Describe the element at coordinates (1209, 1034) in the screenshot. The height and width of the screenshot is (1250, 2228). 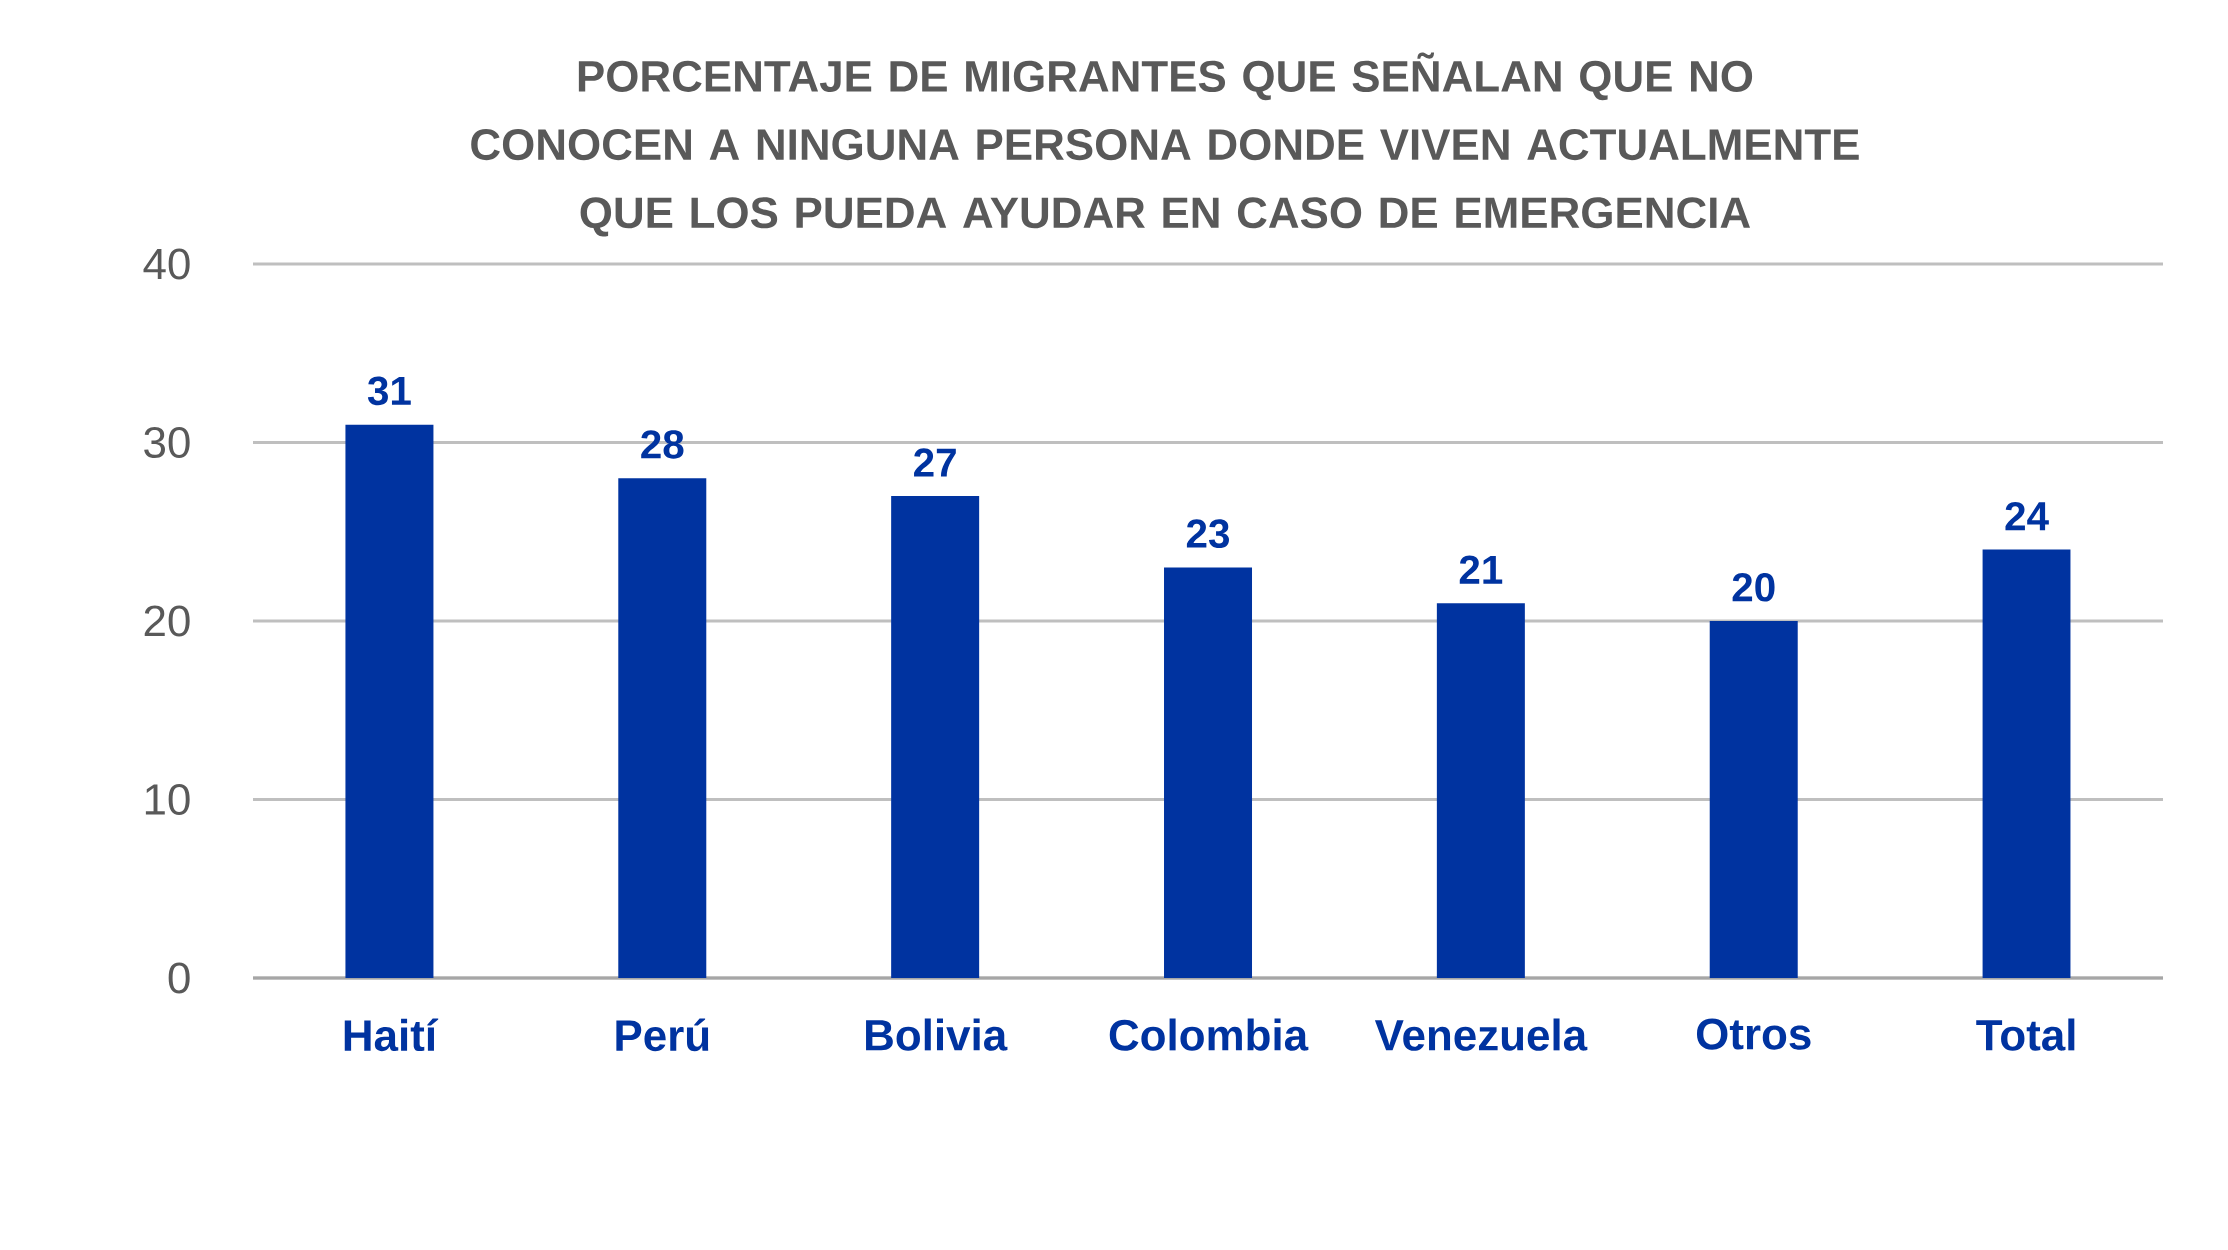
I see `x-tick-label: Colombia` at that location.